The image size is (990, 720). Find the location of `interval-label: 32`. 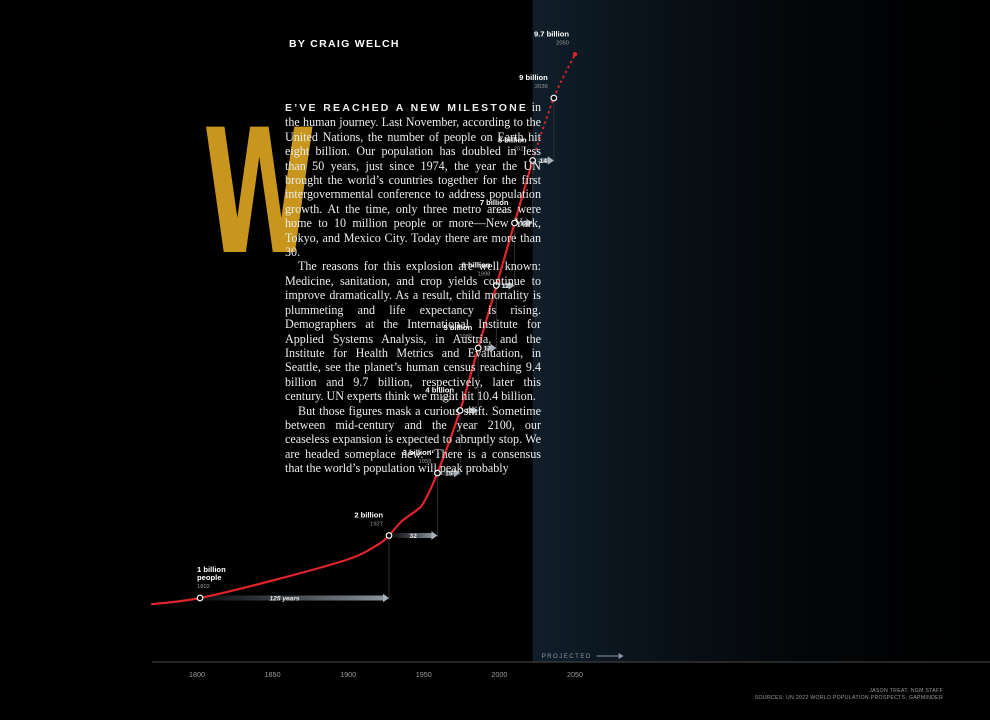

interval-label: 32 is located at coordinates (414, 536).